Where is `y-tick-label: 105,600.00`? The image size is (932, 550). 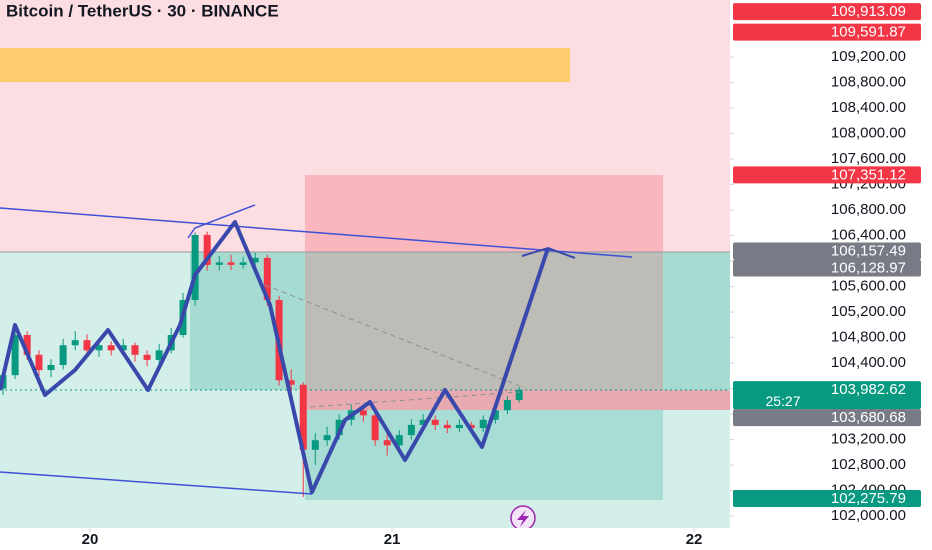
y-tick-label: 105,600.00 is located at coordinates (868, 286).